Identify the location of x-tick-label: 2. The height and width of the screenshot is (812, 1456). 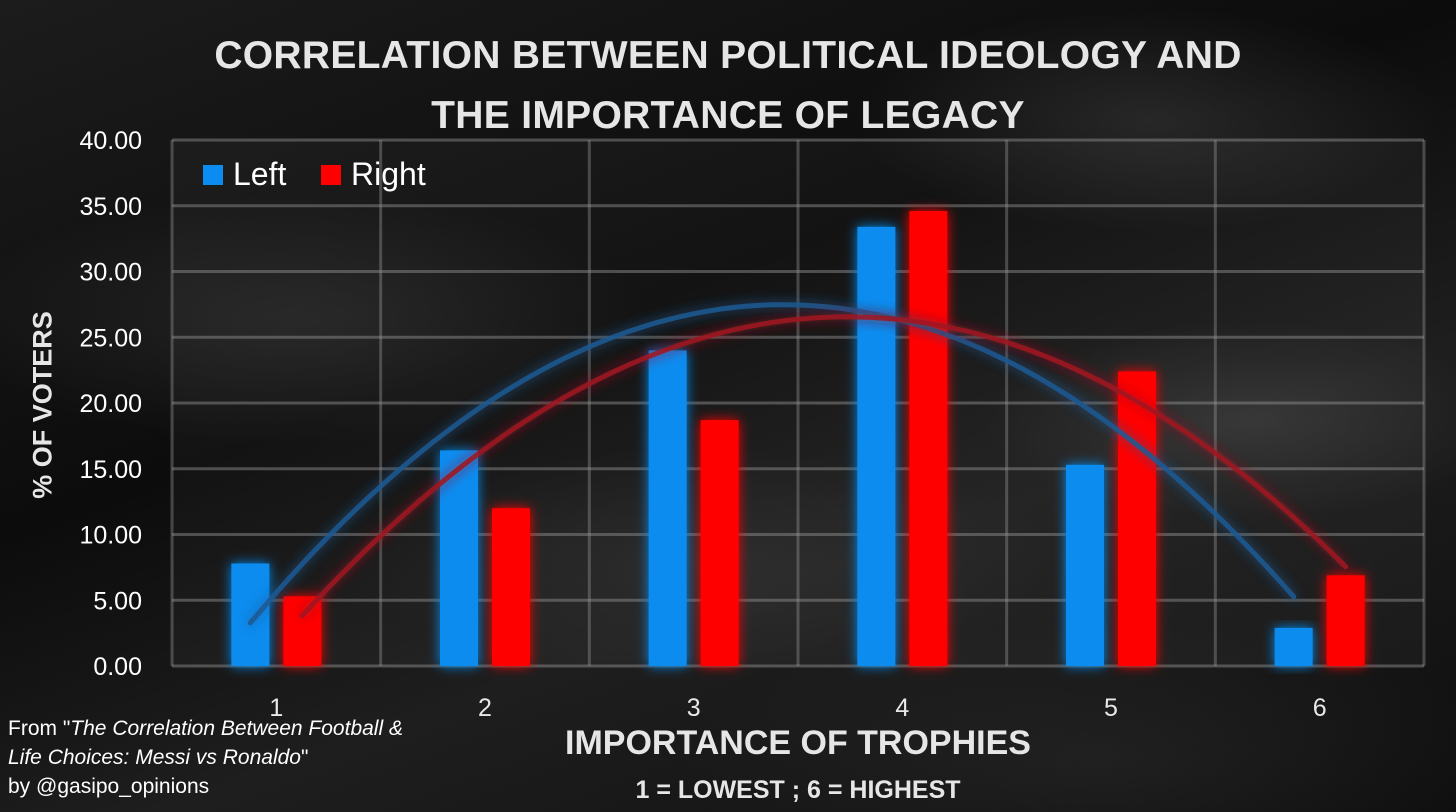
(485, 708).